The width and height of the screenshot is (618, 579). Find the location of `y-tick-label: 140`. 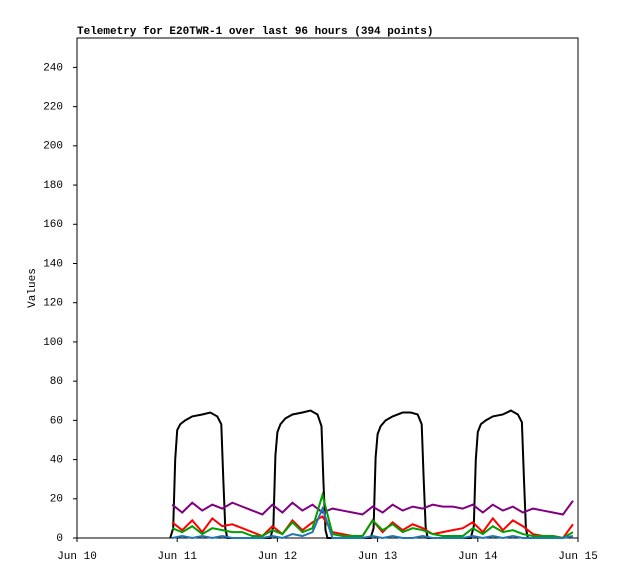

y-tick-label: 140 is located at coordinates (53, 264).